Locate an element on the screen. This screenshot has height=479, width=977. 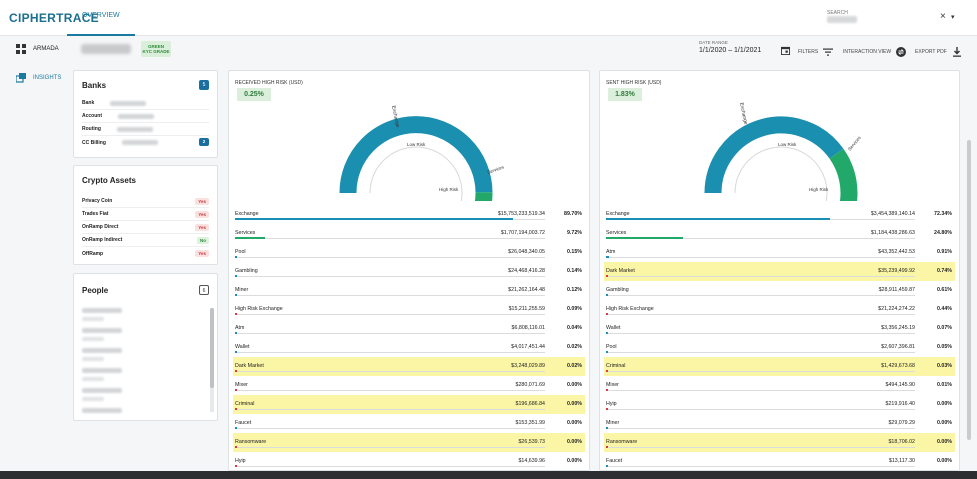
risk-row-services: Services $1,707,194,003.72 9.72% is located at coordinates (409, 233).